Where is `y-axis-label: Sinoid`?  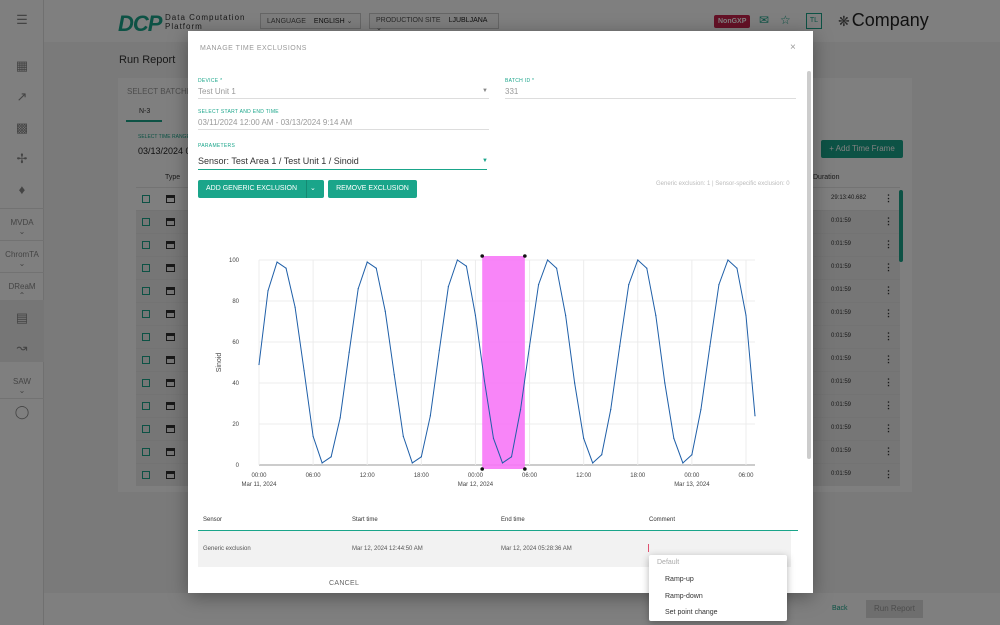 y-axis-label: Sinoid is located at coordinates (219, 363).